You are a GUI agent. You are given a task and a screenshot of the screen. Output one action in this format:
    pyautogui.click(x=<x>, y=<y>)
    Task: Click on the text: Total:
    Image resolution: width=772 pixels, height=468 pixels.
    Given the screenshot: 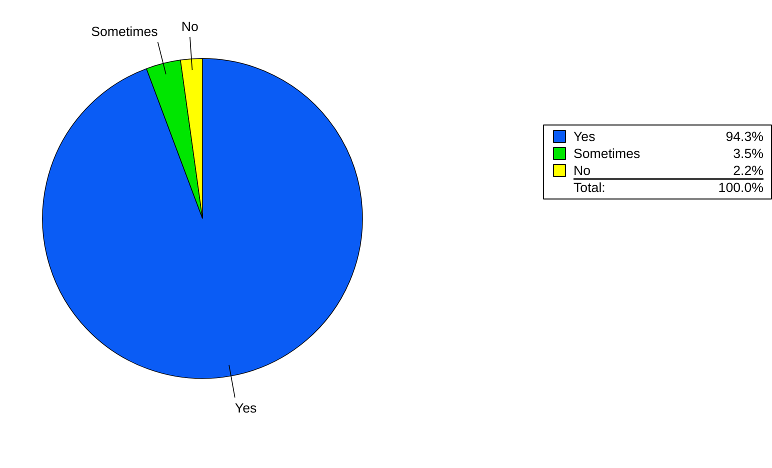 What is the action you would take?
    pyautogui.click(x=590, y=187)
    